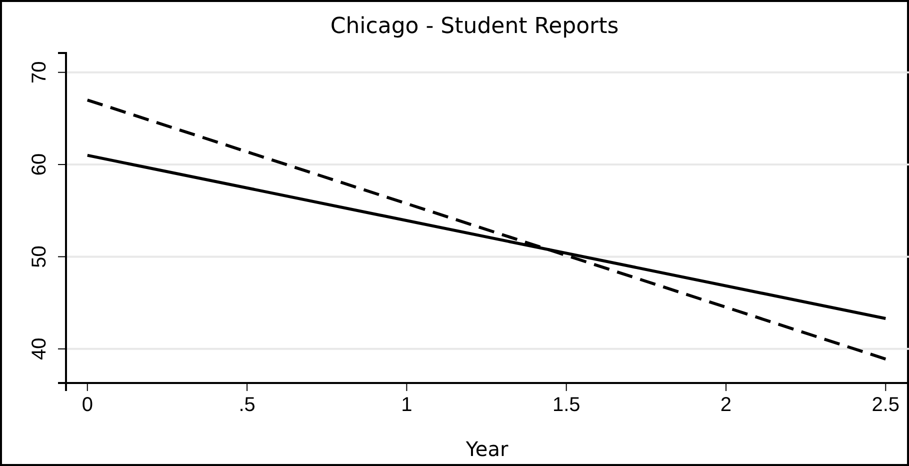 The width and height of the screenshot is (909, 466). I want to click on x-tick-label: 2.5, so click(886, 405).